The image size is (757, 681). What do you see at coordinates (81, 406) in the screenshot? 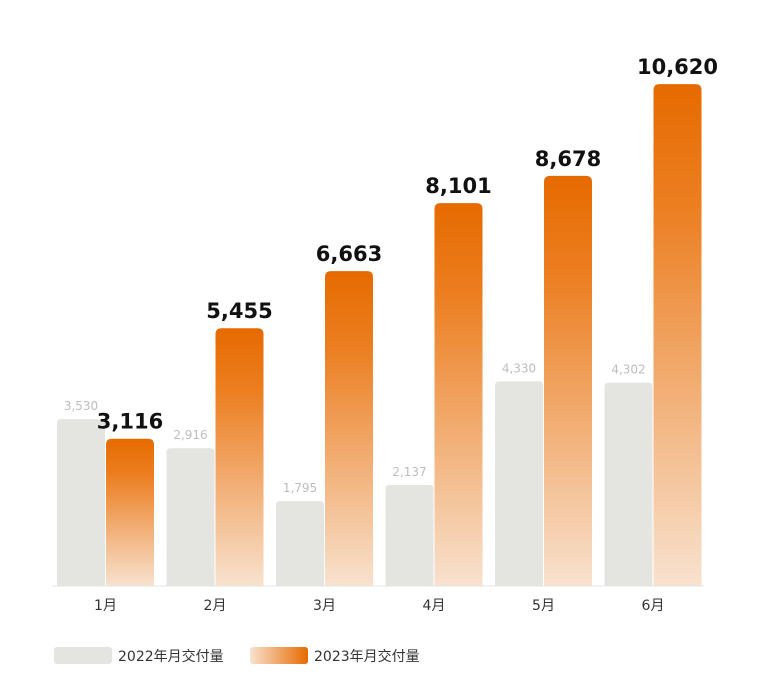
I see `value-label-2022-1: 3,530` at bounding box center [81, 406].